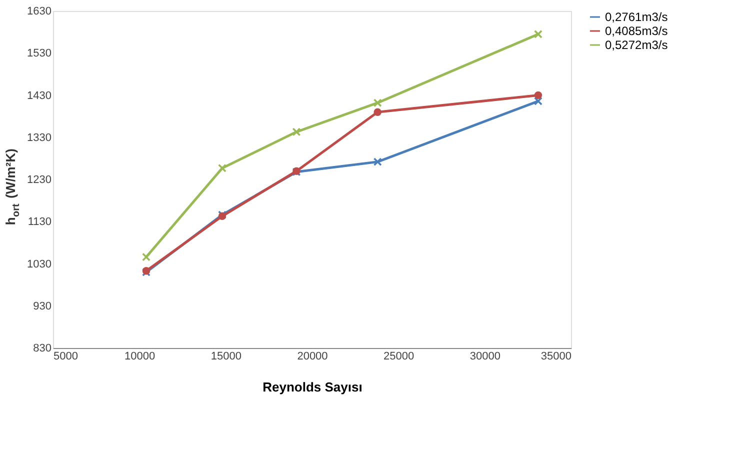 This screenshot has width=755, height=454. Describe the element at coordinates (39, 96) in the screenshot. I see `y-tick-label: 1430` at that location.